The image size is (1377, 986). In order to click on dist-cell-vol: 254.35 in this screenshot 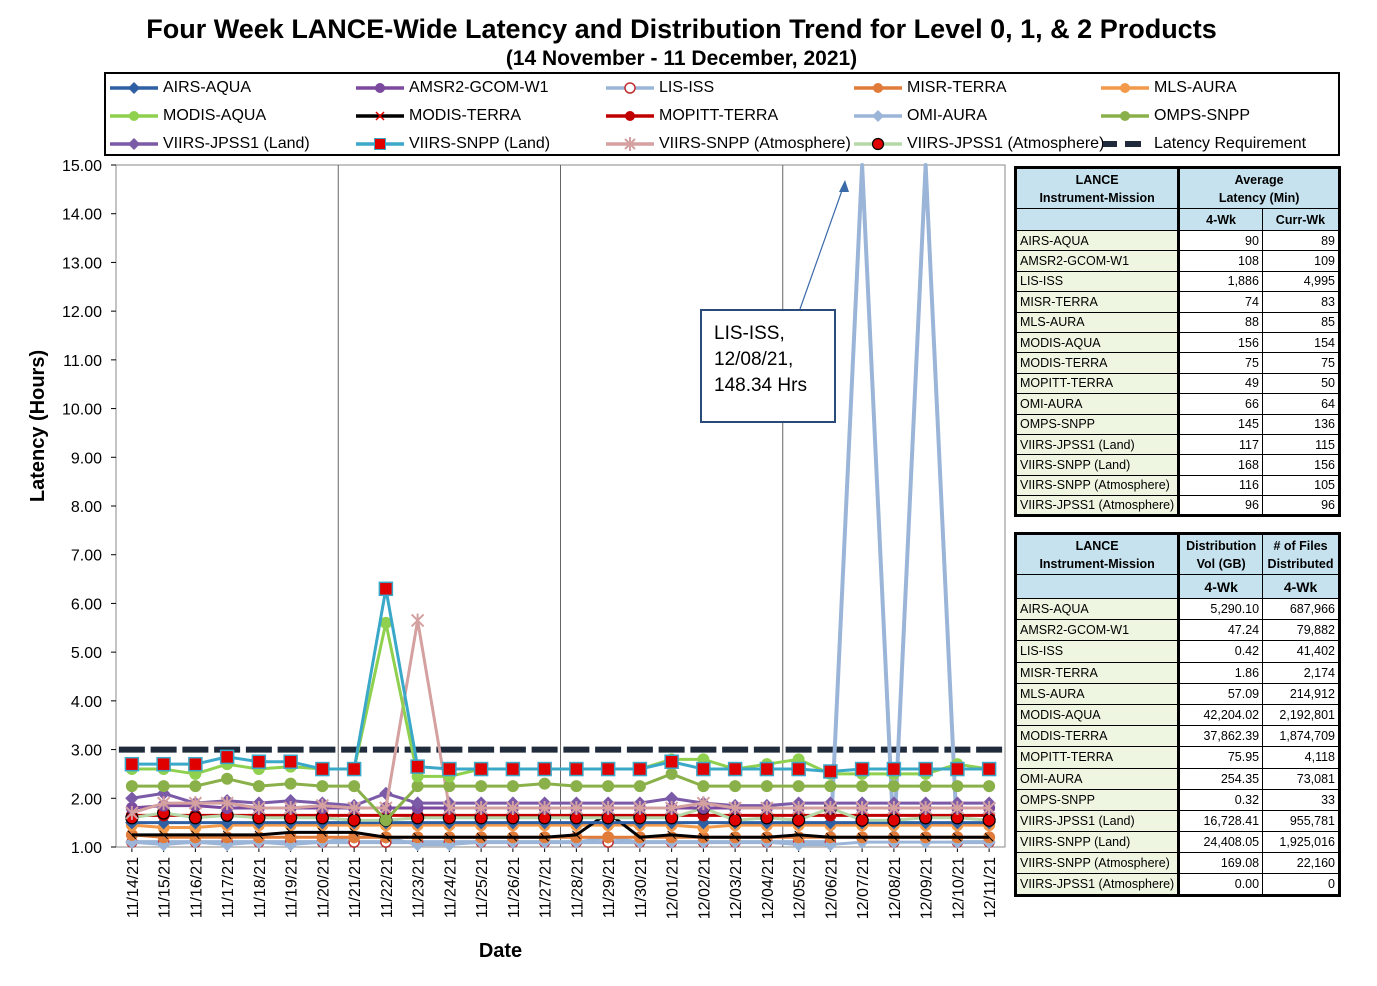, I will do `click(1221, 778)`.